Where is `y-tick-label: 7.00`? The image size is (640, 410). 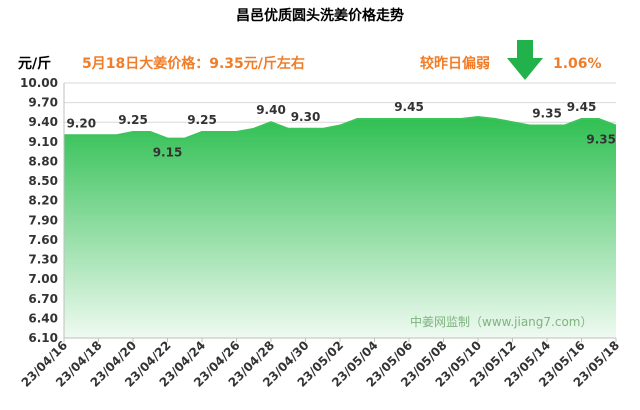
y-tick-label: 7.00 is located at coordinates (43, 279).